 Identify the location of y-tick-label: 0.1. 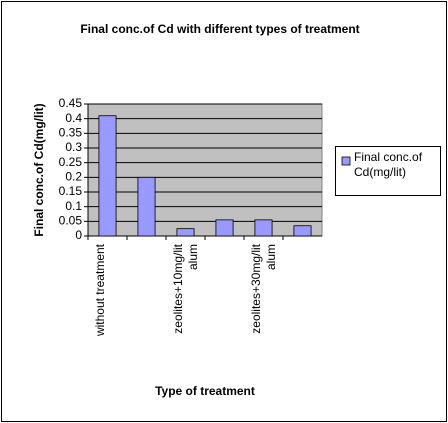
(73, 206).